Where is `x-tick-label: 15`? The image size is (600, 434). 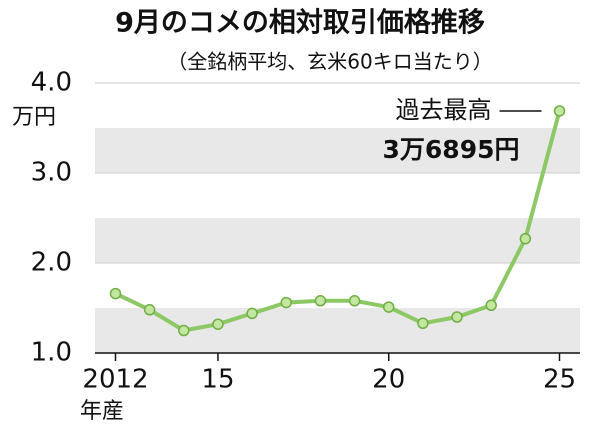
x-tick-label: 15 is located at coordinates (217, 380).